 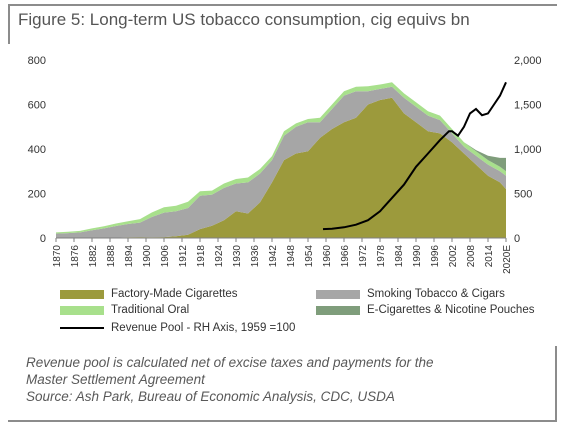 I want to click on y-tick-label: 400, so click(x=37, y=150).